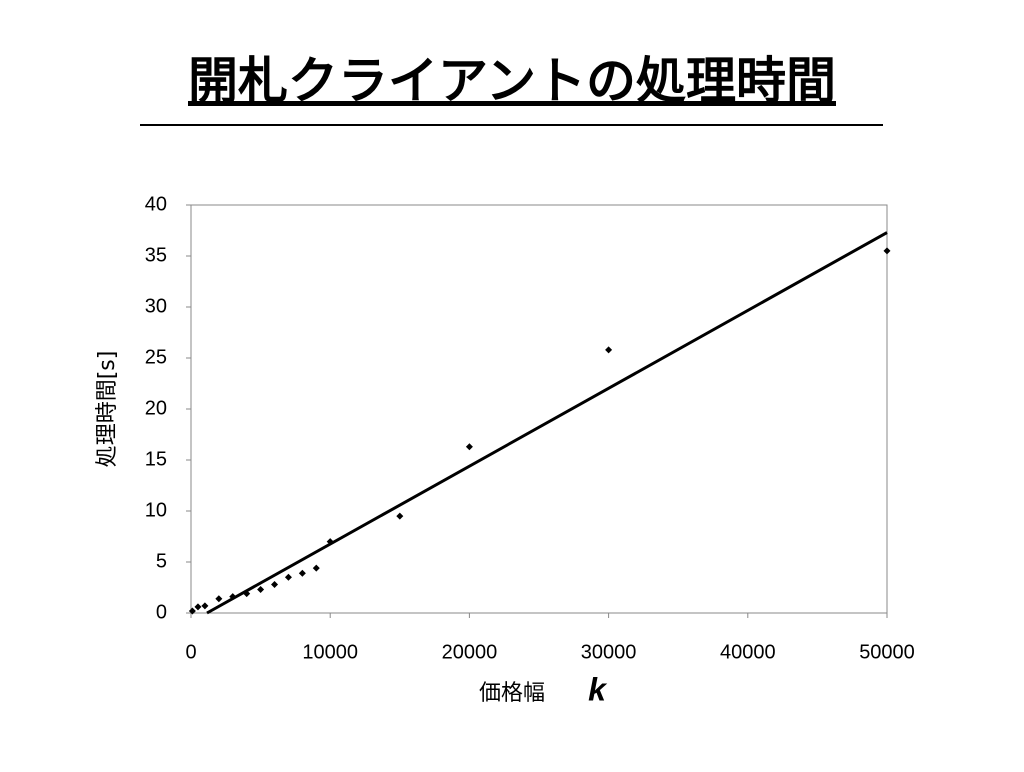 The width and height of the screenshot is (1024, 772). What do you see at coordinates (512, 693) in the screenshot?
I see `x-axis-title: 価格幅` at bounding box center [512, 693].